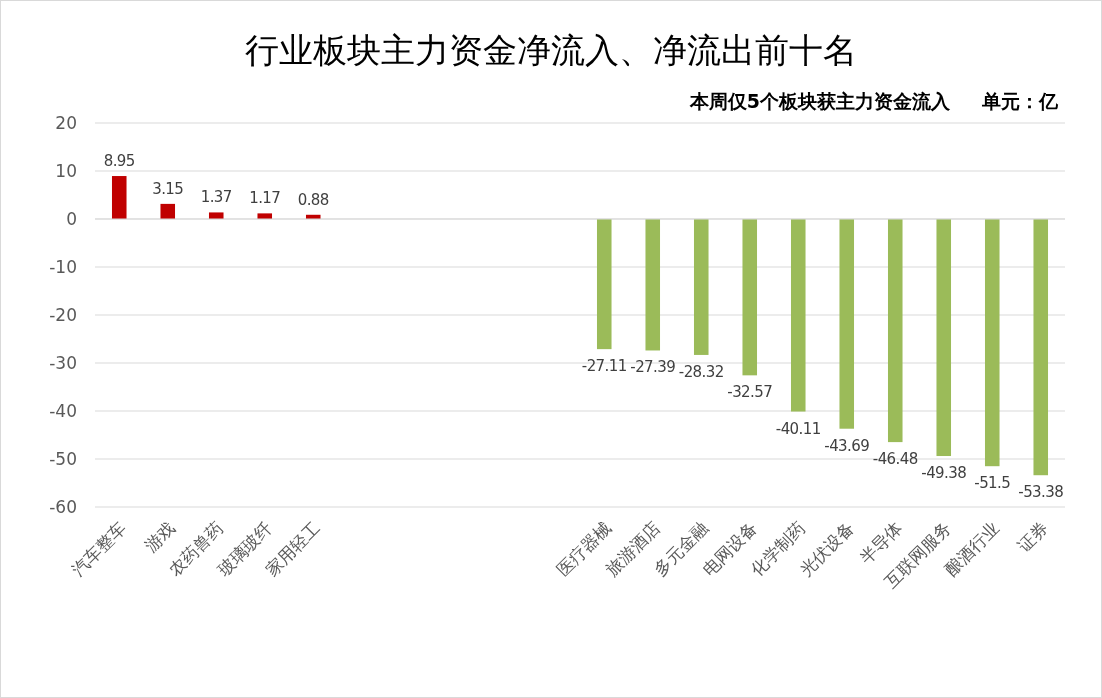  Describe the element at coordinates (847, 445) in the screenshot. I see `data-label: -43.69` at that location.